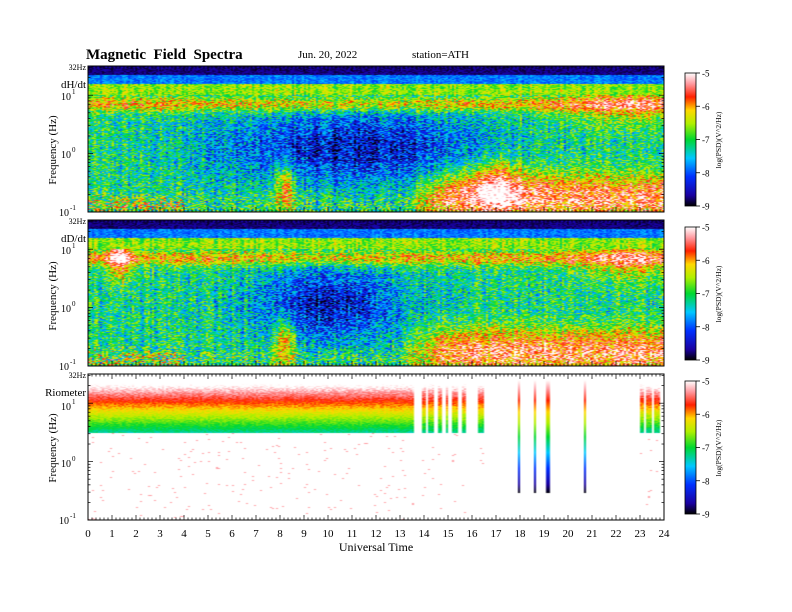 Image resolution: width=792 pixels, height=612 pixels. I want to click on dd-dt-ytick-1e1: 10 1, so click(68, 249).